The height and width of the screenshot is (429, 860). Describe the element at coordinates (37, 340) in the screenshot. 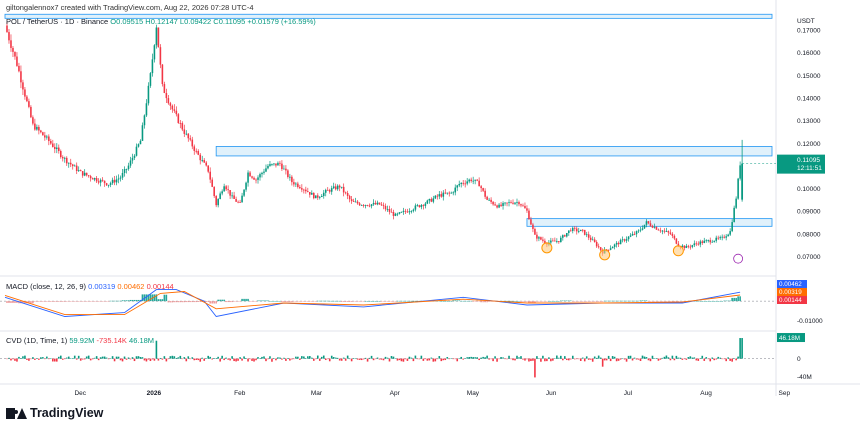

I see `cvd-title: CVD (1D, Time, 1)` at that location.